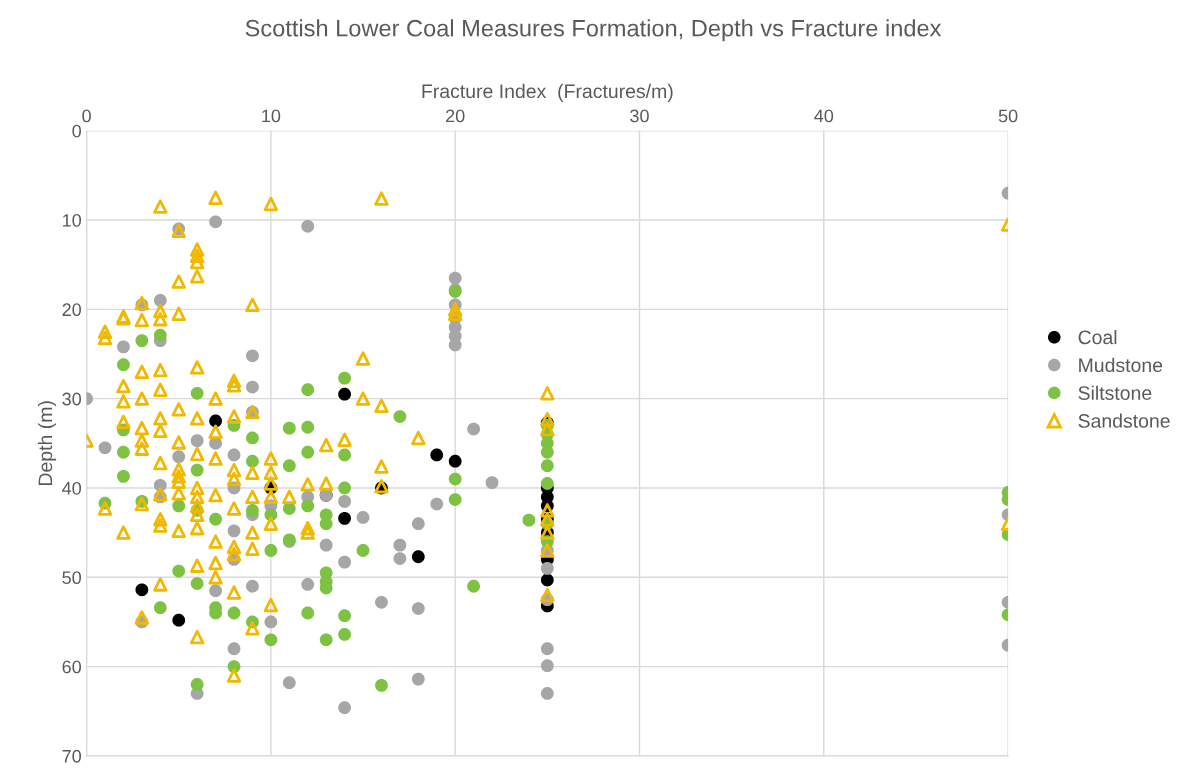  I want to click on y-axis-title: Depth (m), so click(47, 443).